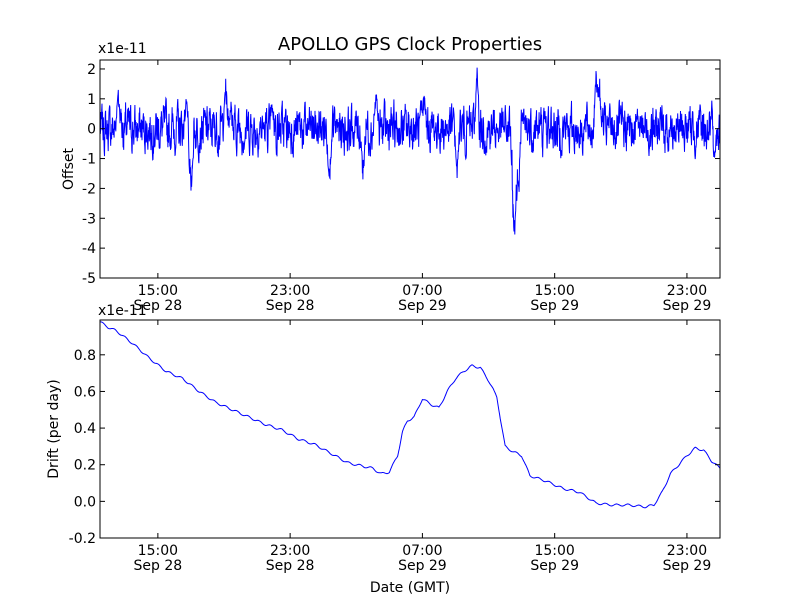 The width and height of the screenshot is (800, 600). What do you see at coordinates (122, 311) in the screenshot?
I see `drift-scale-label: x1e-11` at bounding box center [122, 311].